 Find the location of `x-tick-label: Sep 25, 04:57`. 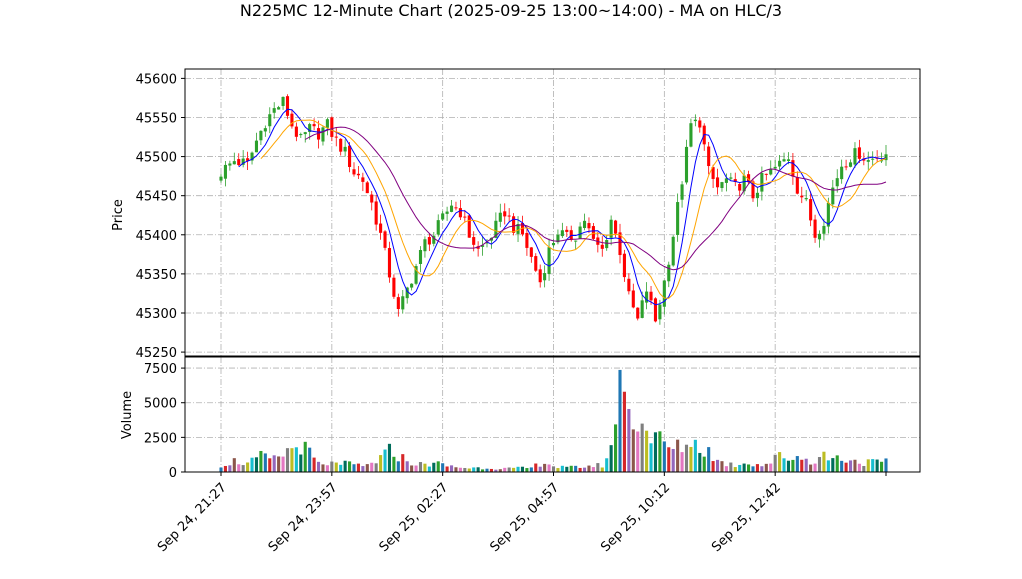

x-tick-label: Sep 25, 04:57 is located at coordinates (524, 517).